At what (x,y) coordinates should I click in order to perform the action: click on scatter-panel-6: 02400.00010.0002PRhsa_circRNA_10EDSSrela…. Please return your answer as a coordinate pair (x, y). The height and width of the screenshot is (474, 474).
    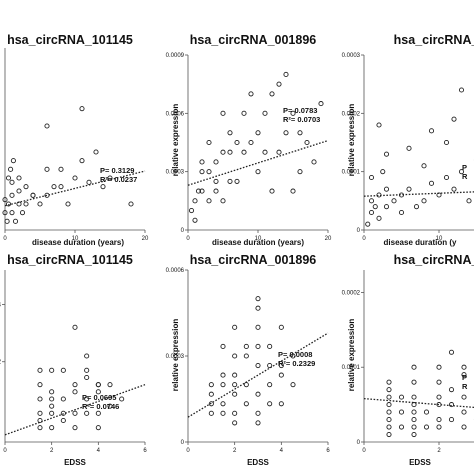
    Looking at the image, I should click on (408, 360).